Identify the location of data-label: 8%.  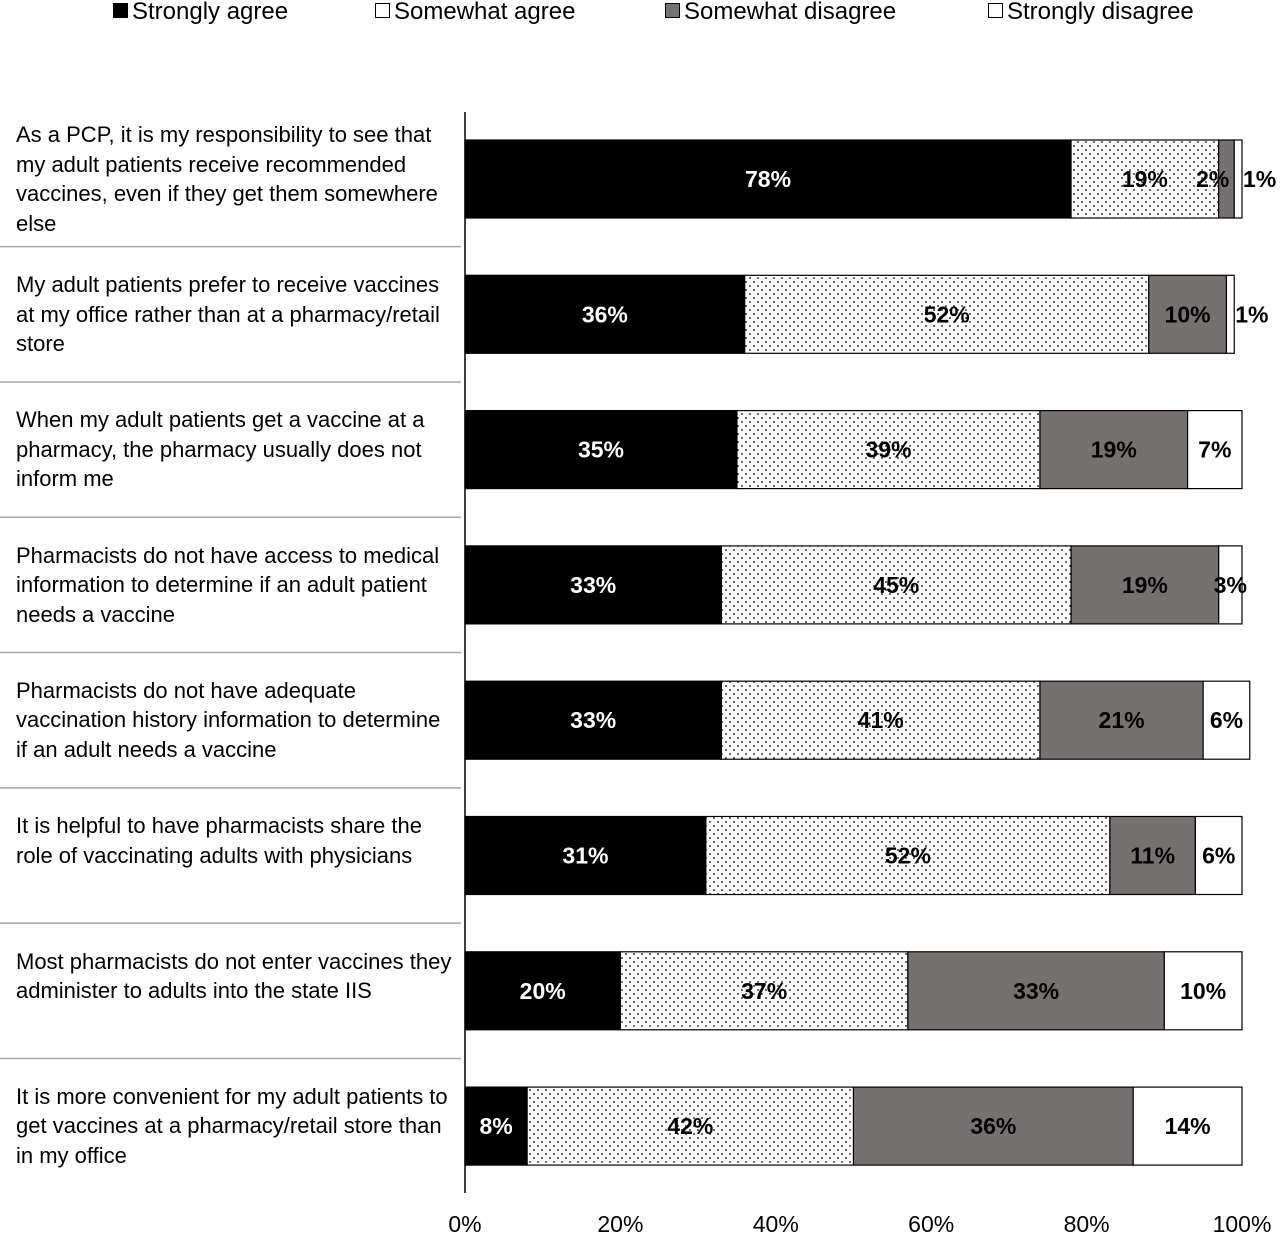
(495, 1126).